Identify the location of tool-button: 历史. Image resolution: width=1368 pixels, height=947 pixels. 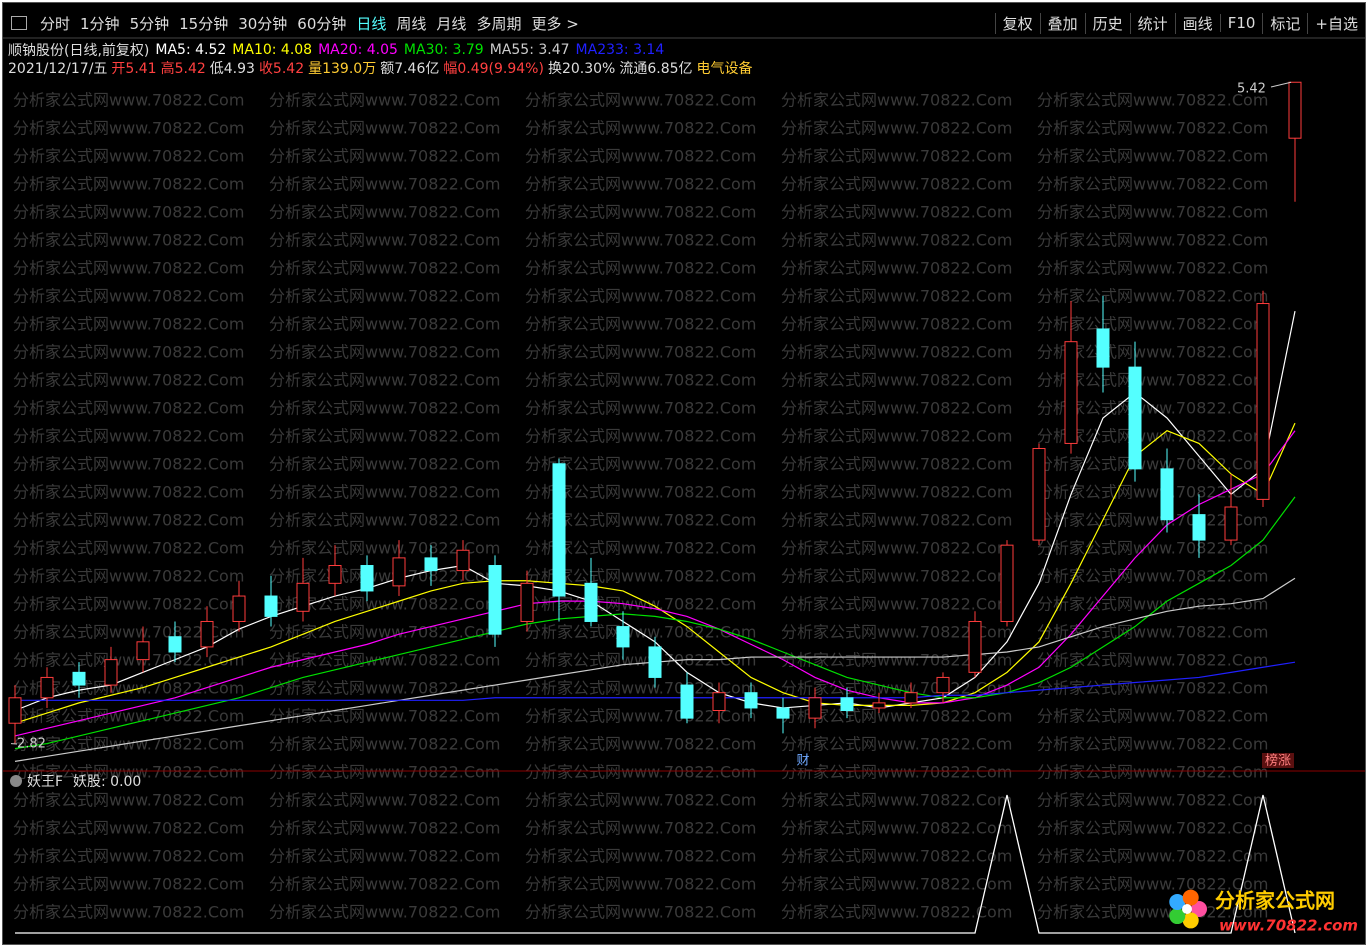
(1107, 23).